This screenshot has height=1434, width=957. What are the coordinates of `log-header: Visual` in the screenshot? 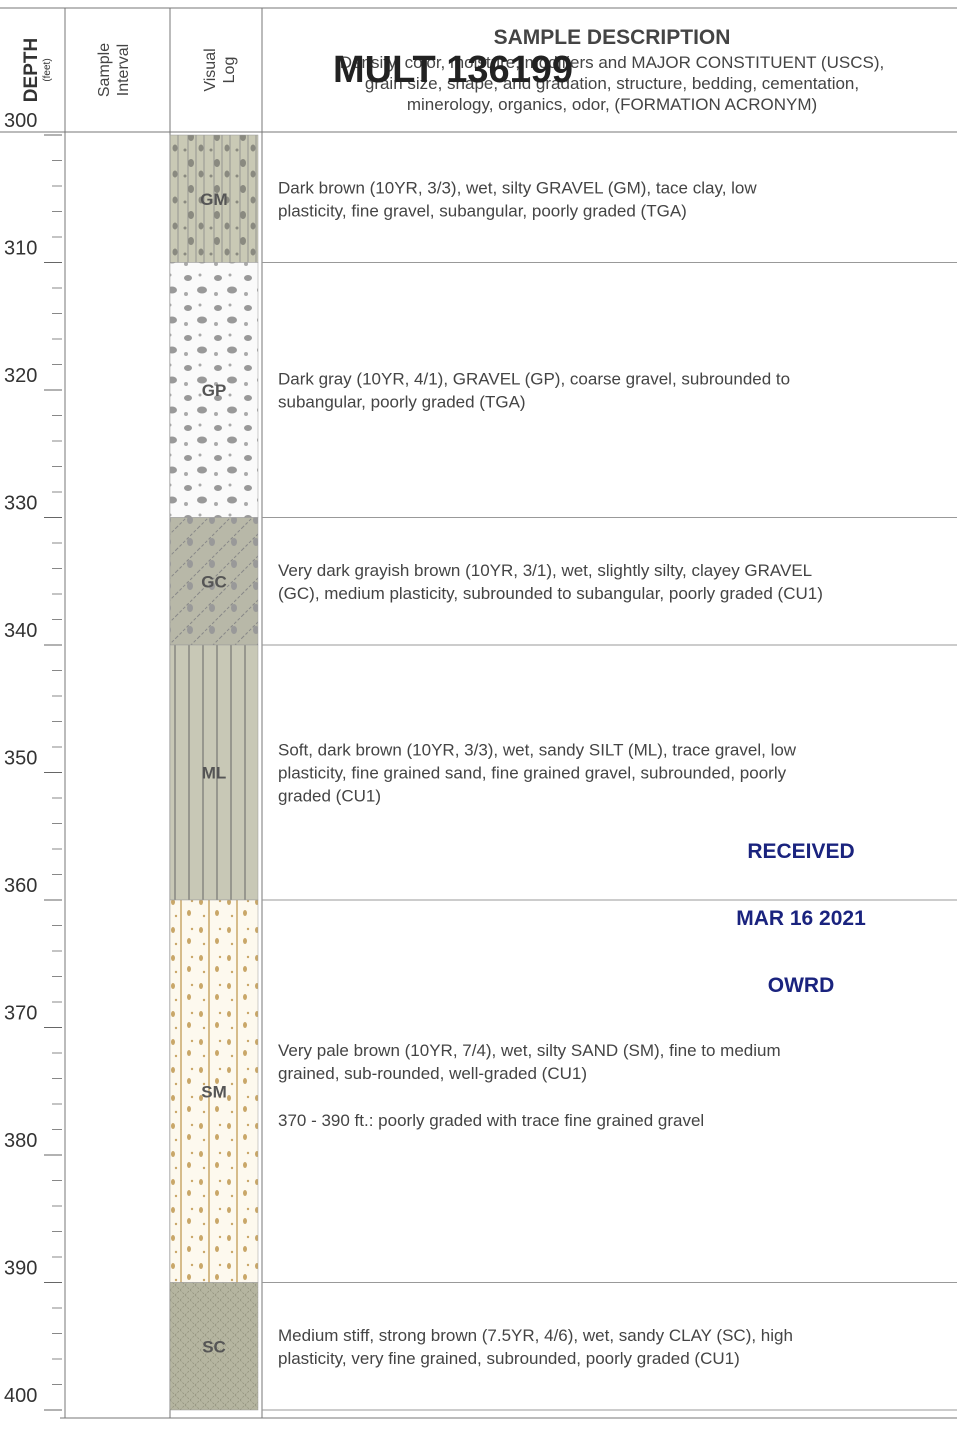 It's located at (210, 69).